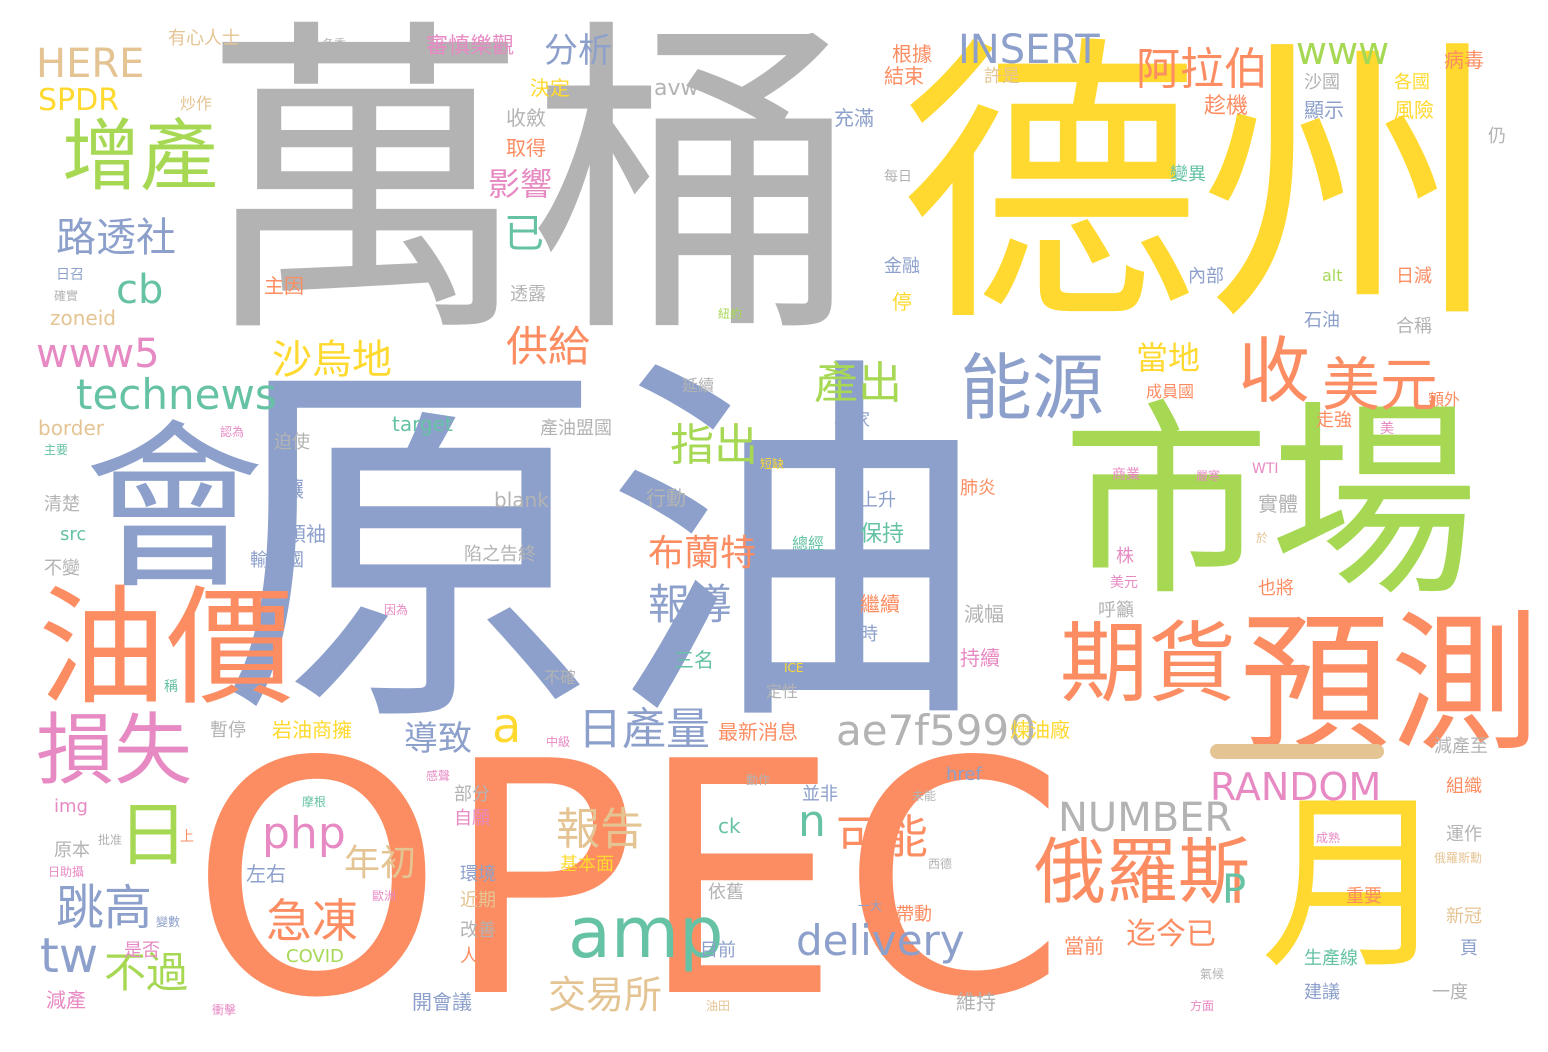  What do you see at coordinates (978, 488) in the screenshot?
I see `word-small: 肺炎` at bounding box center [978, 488].